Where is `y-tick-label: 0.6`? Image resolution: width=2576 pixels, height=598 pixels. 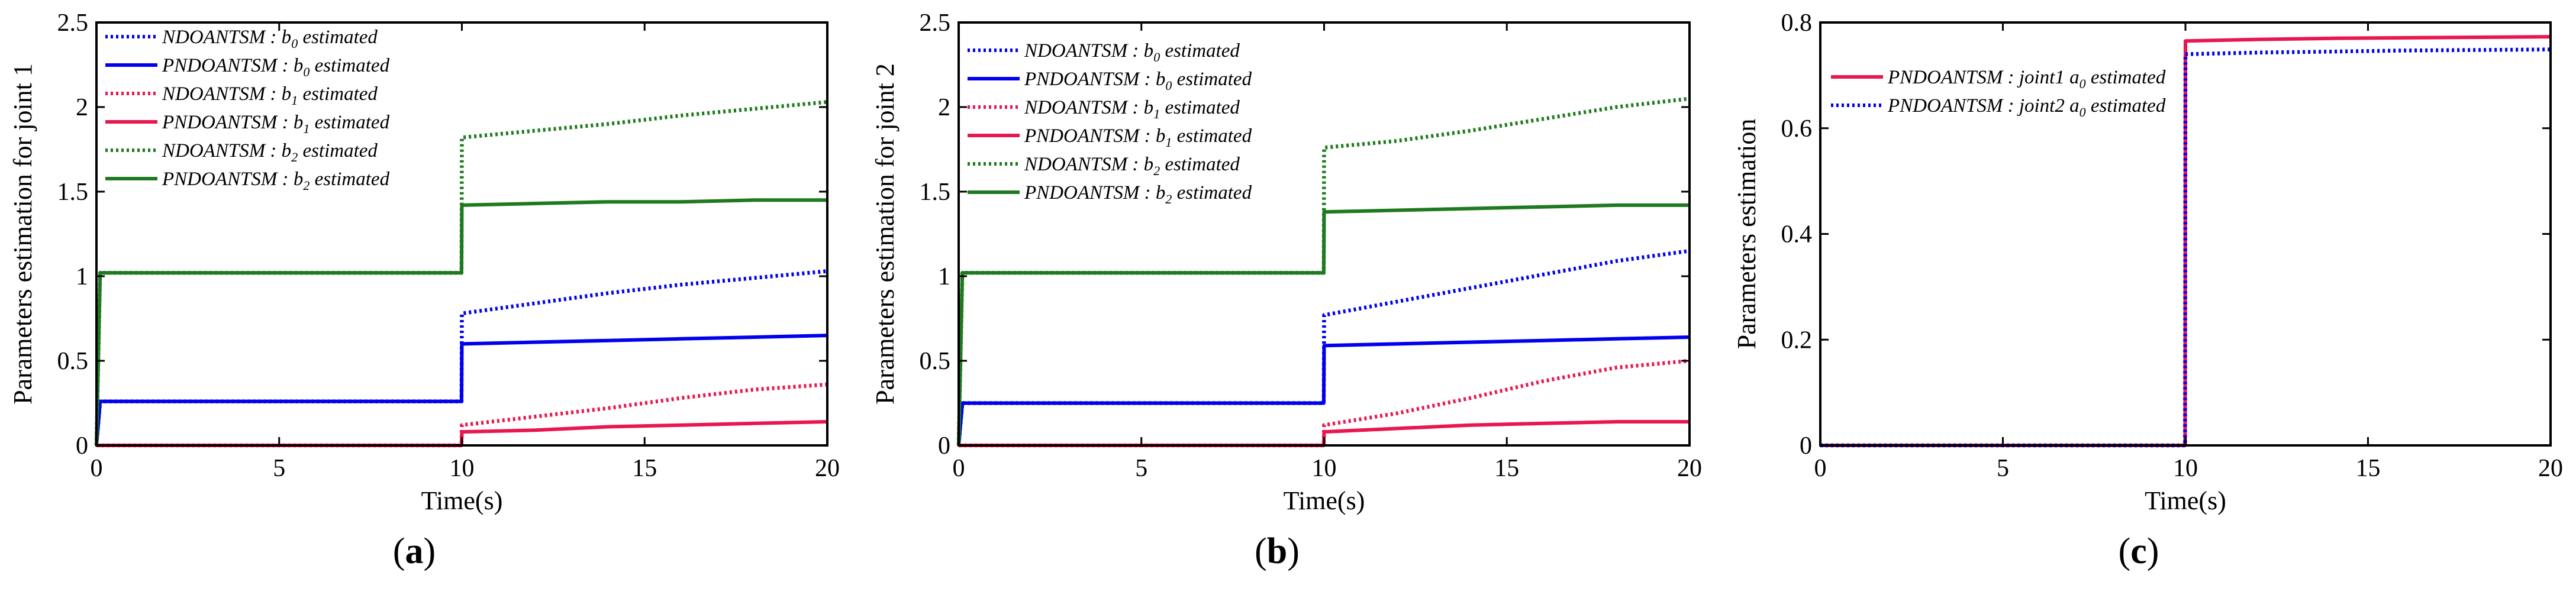 y-tick-label: 0.6 is located at coordinates (1797, 129).